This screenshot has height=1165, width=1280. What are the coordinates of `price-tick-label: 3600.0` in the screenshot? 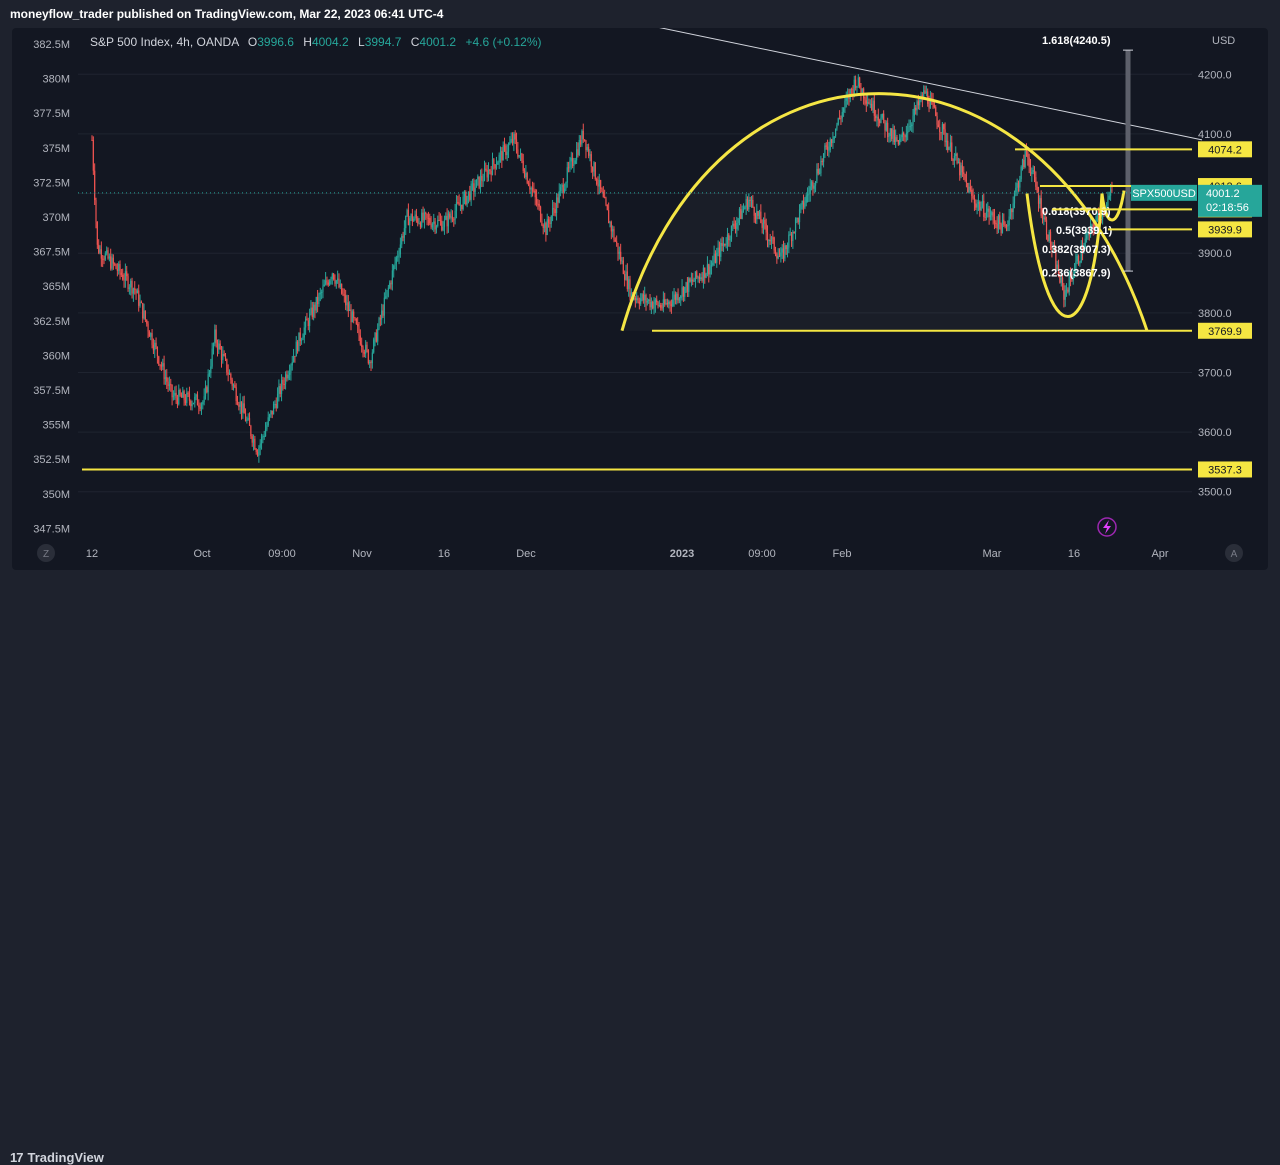 It's located at (1215, 433).